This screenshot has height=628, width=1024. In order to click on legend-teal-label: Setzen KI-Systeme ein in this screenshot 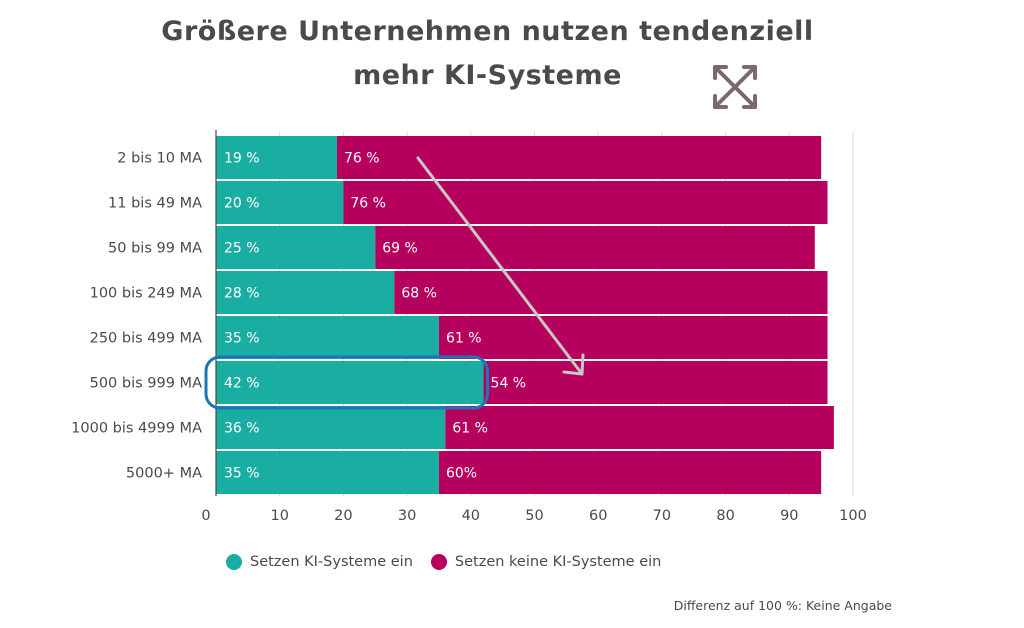, I will do `click(331, 562)`.